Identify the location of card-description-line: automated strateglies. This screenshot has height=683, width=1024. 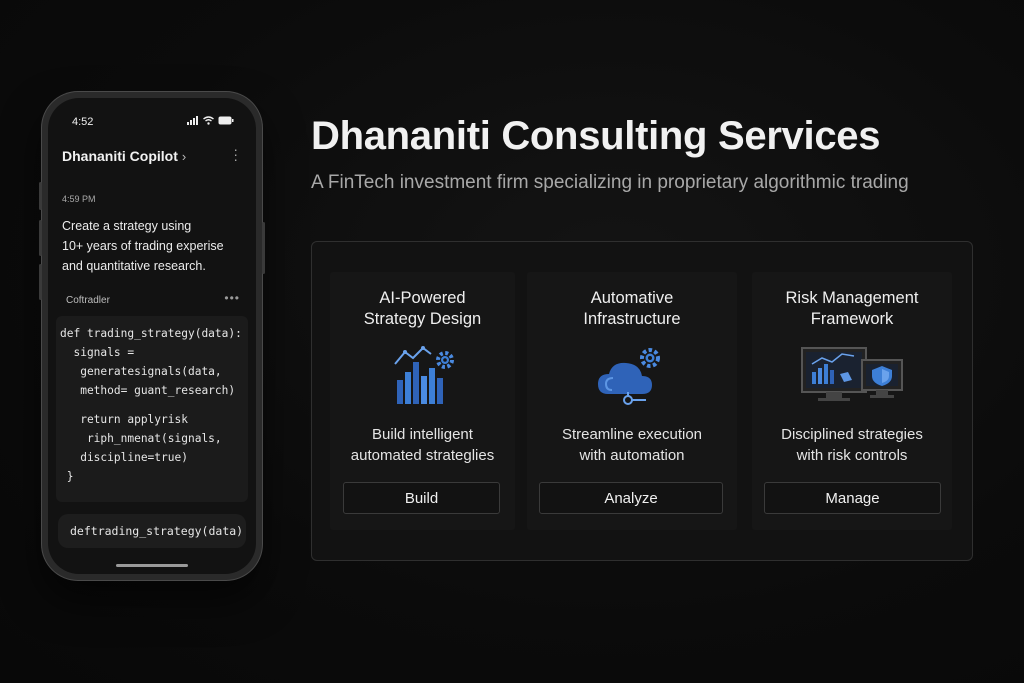
(422, 455).